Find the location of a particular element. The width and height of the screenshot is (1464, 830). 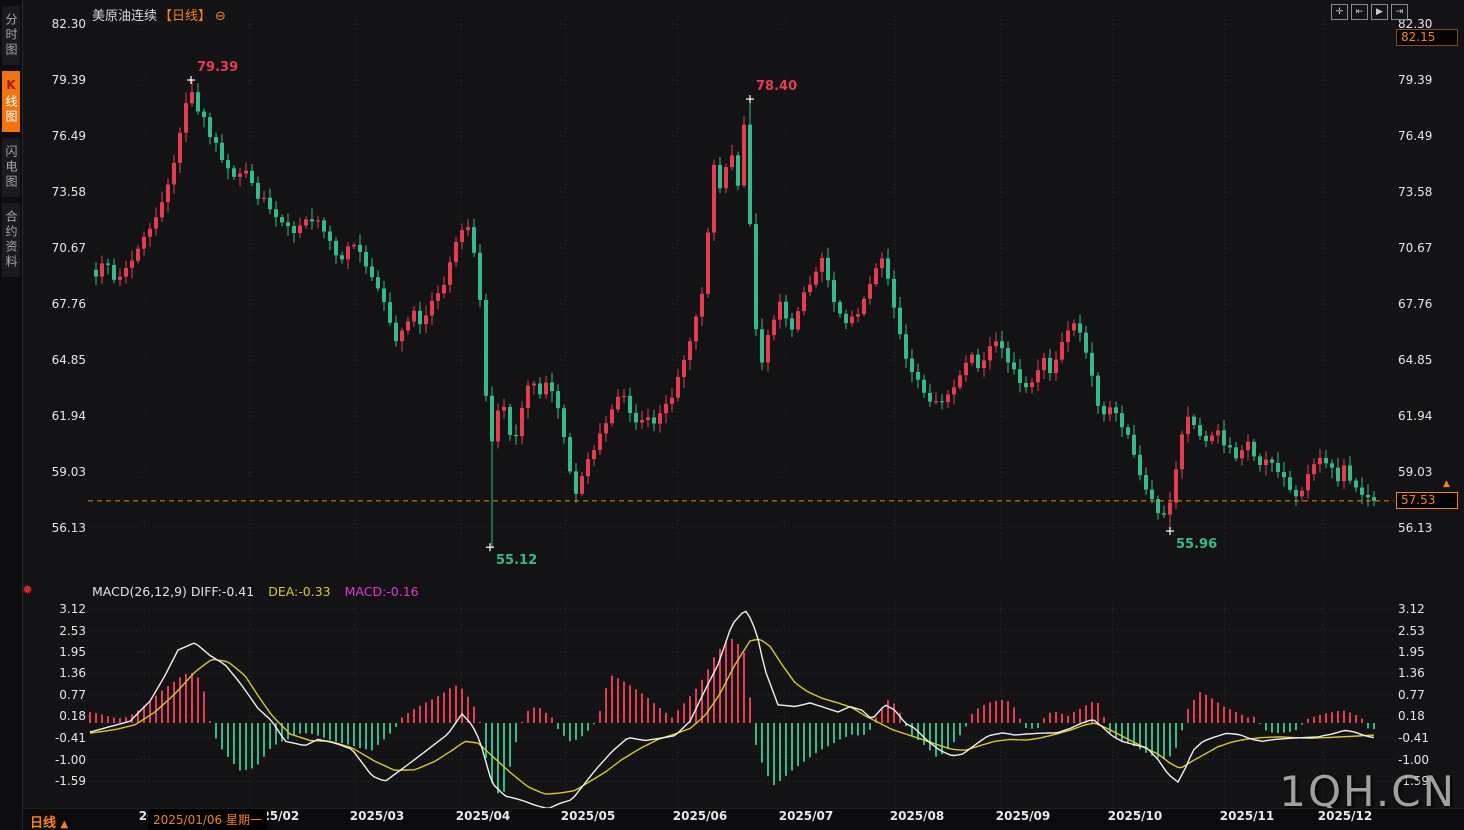

month-tick-label: 2025/12 is located at coordinates (1345, 816).